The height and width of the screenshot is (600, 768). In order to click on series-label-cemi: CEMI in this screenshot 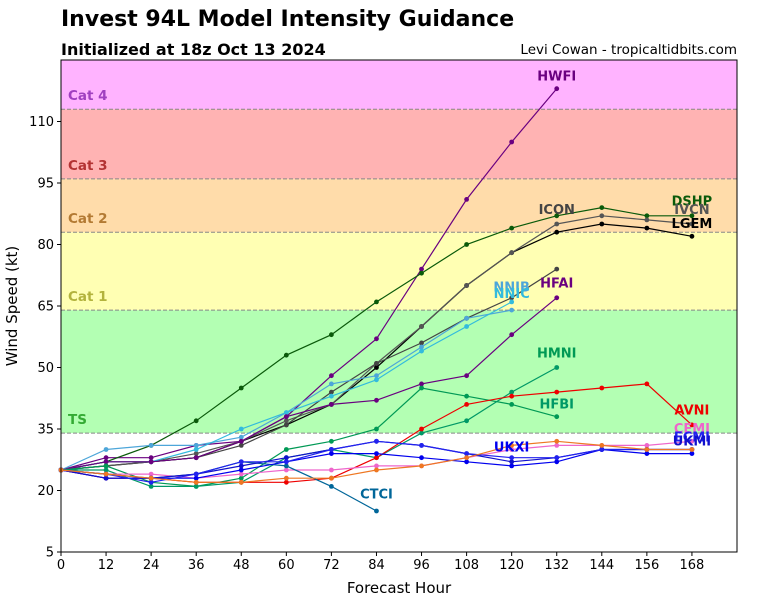, I will do `click(692, 429)`.